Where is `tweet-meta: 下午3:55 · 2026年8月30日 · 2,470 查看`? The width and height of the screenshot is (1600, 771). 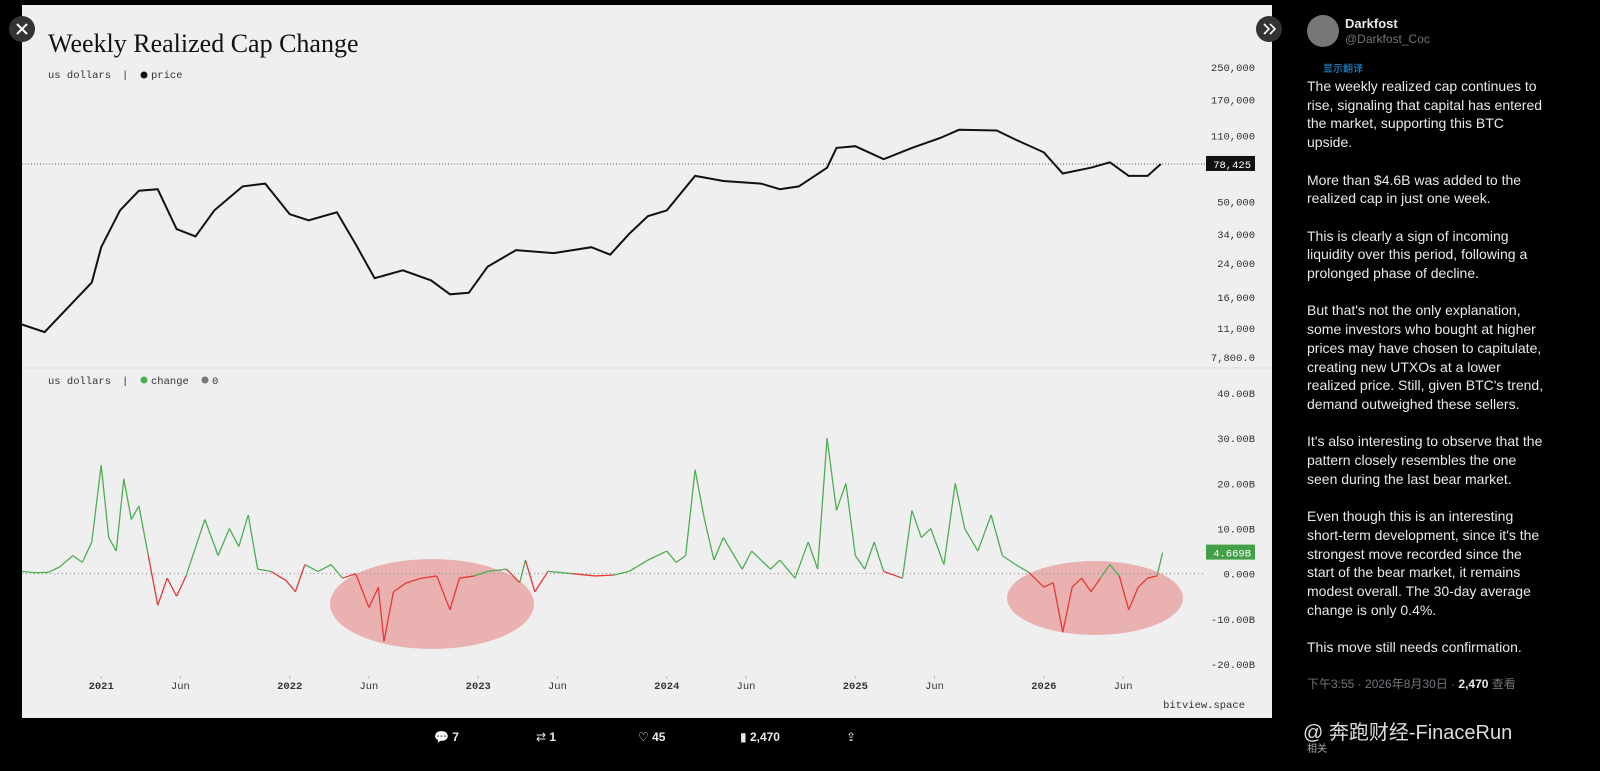
tweet-meta: 下午3:55 · 2026年8月30日 · 2,470 查看 is located at coordinates (1411, 683).